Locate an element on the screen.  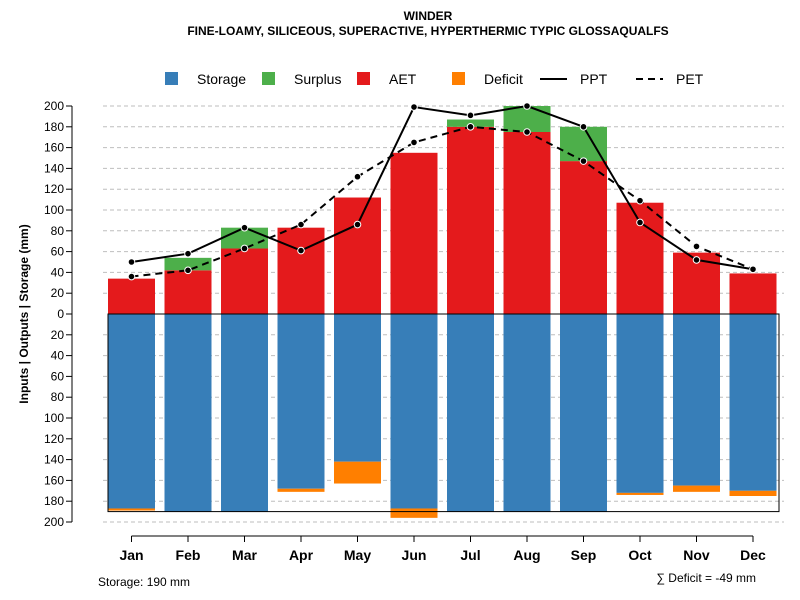
aet-bar-dec is located at coordinates (753, 293).